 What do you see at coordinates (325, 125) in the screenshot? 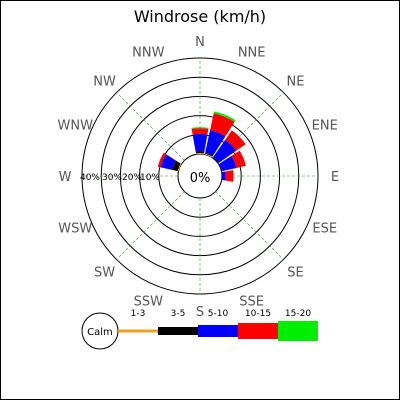
I see `direction-label-ene: ENE` at bounding box center [325, 125].